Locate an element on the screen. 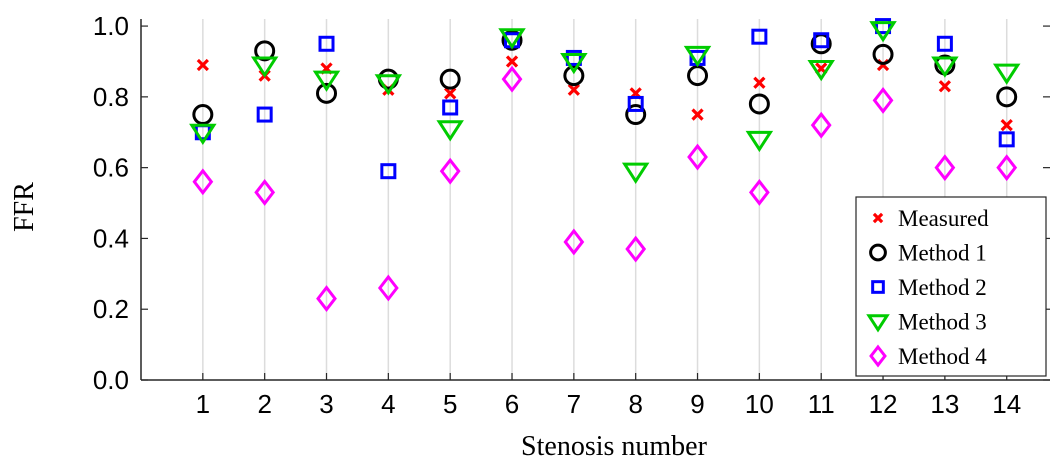 The height and width of the screenshot is (465, 1061). x-tick-label-14: 14 is located at coordinates (1006, 404).